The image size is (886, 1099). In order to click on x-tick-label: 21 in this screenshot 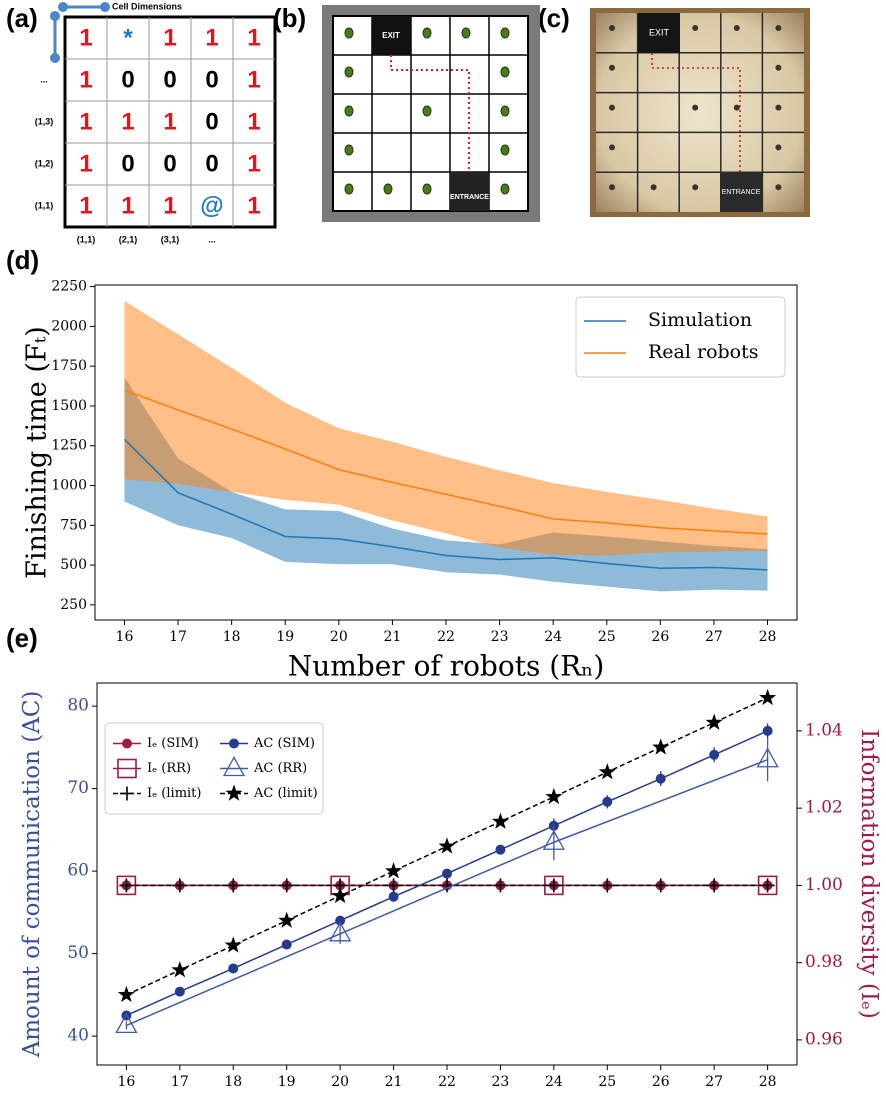, I will do `click(392, 637)`.